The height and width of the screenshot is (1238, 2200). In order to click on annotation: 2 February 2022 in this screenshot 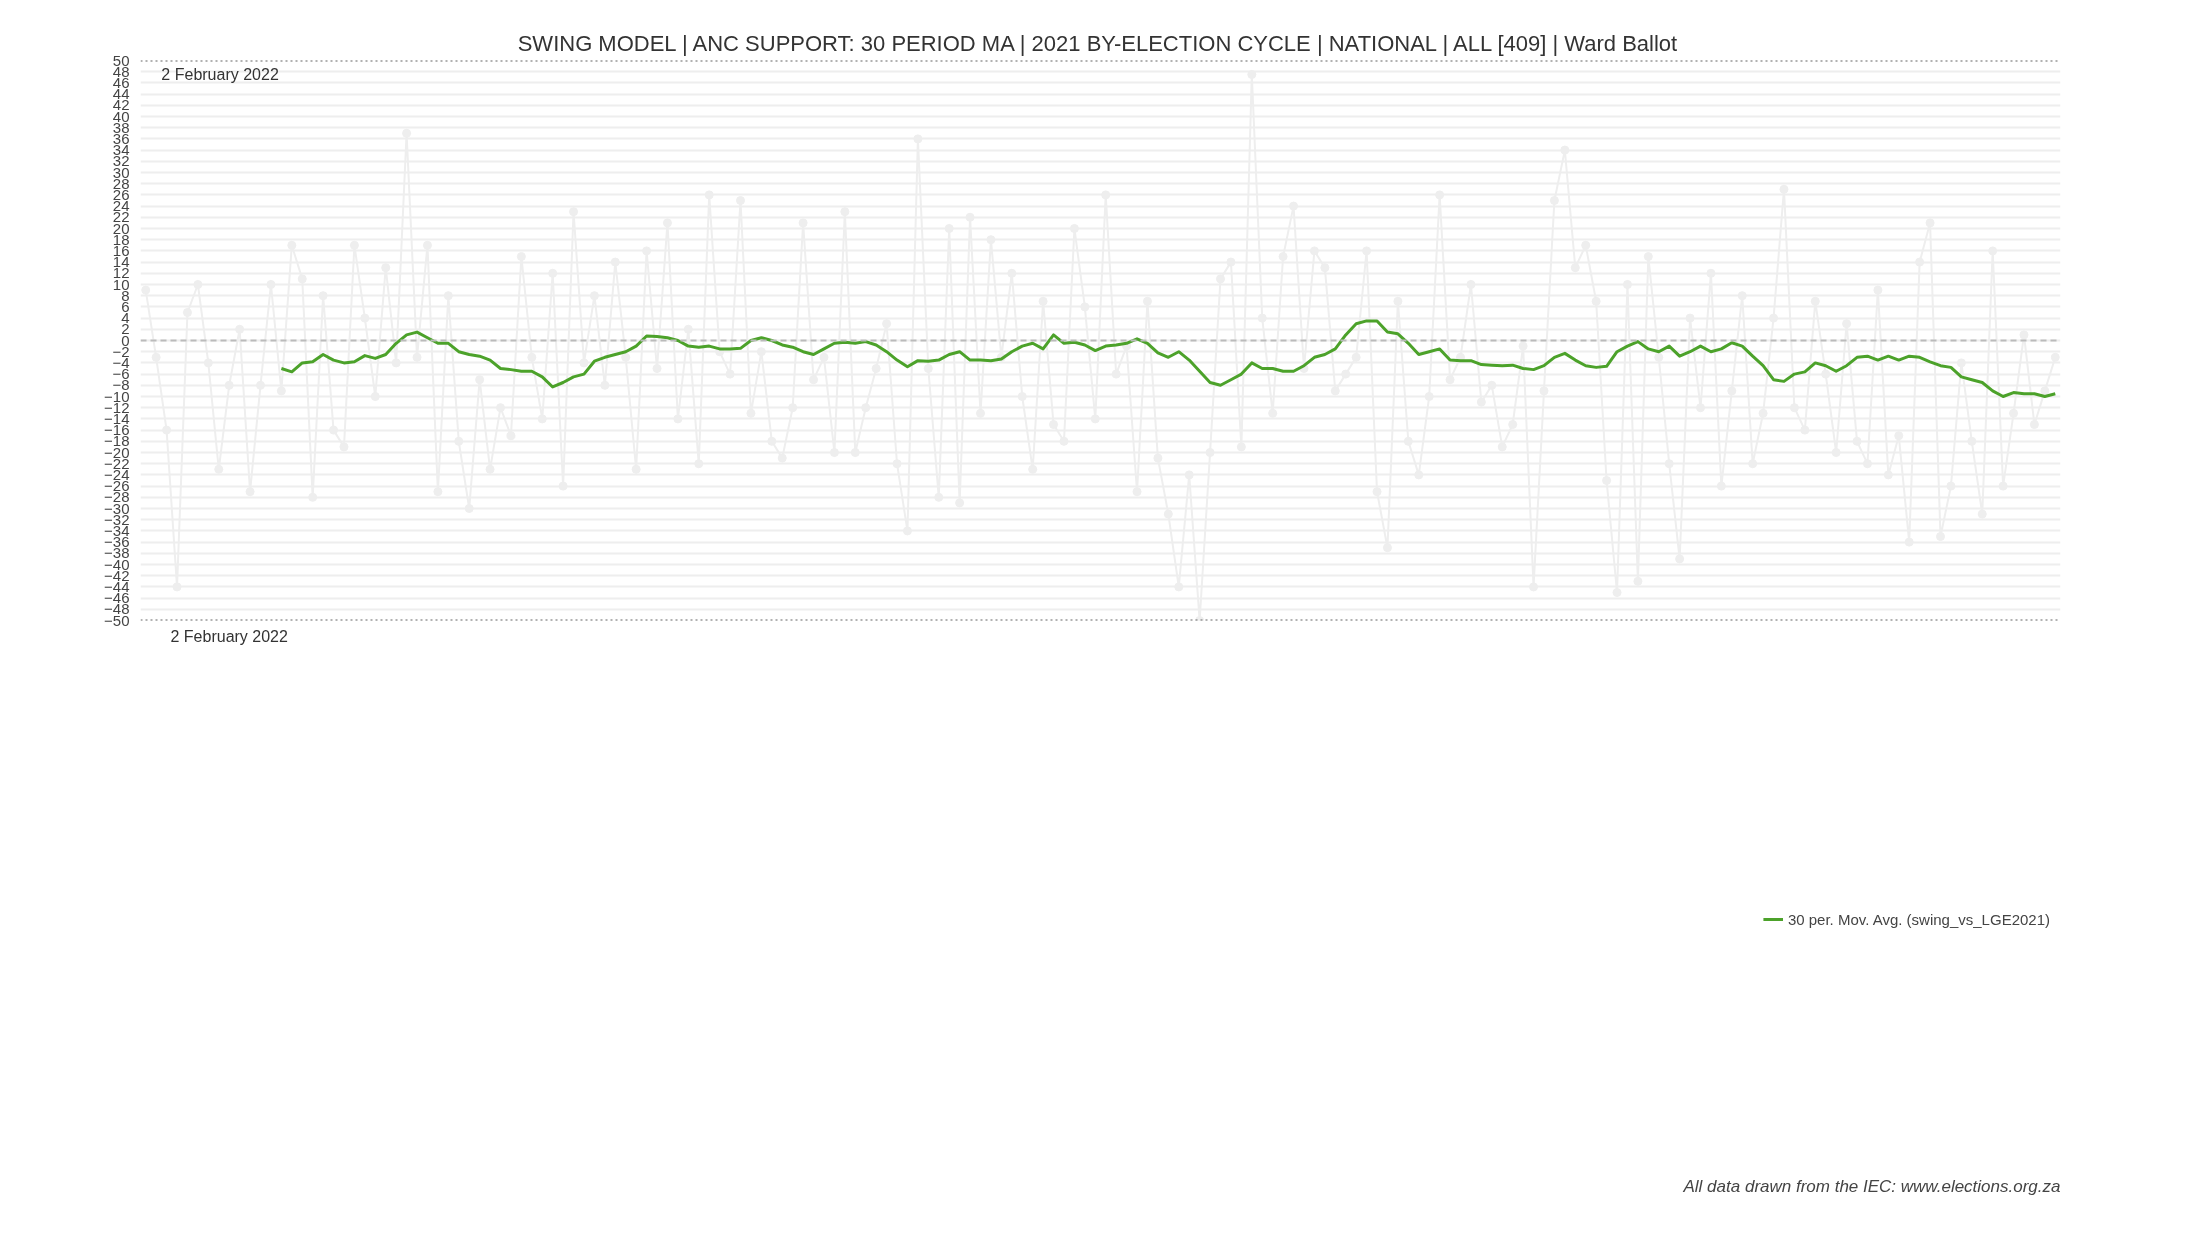, I will do `click(220, 74)`.